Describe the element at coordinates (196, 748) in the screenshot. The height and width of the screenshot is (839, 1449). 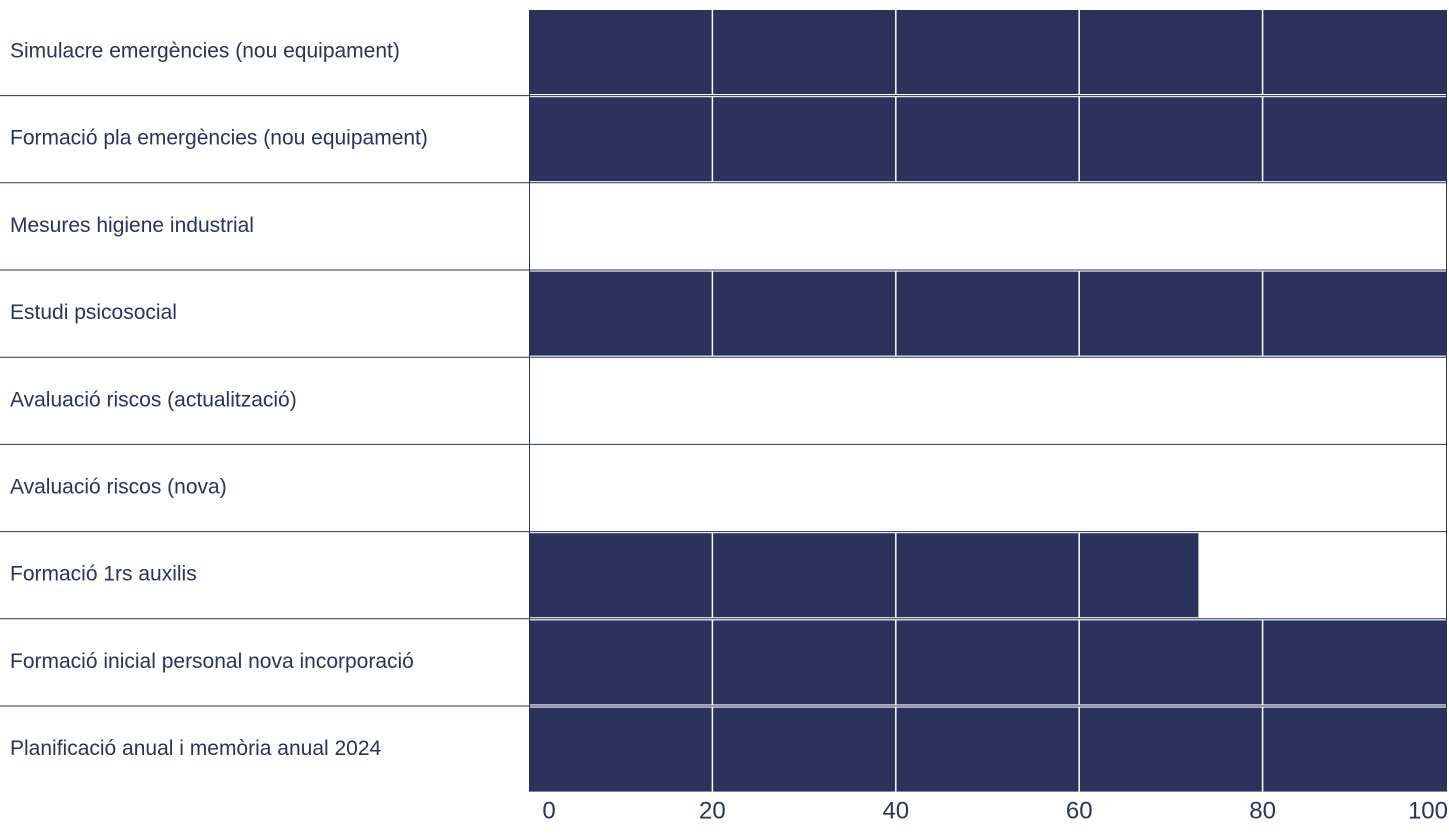
I see `category-label: Planificació anual i memòria anual 2024` at that location.